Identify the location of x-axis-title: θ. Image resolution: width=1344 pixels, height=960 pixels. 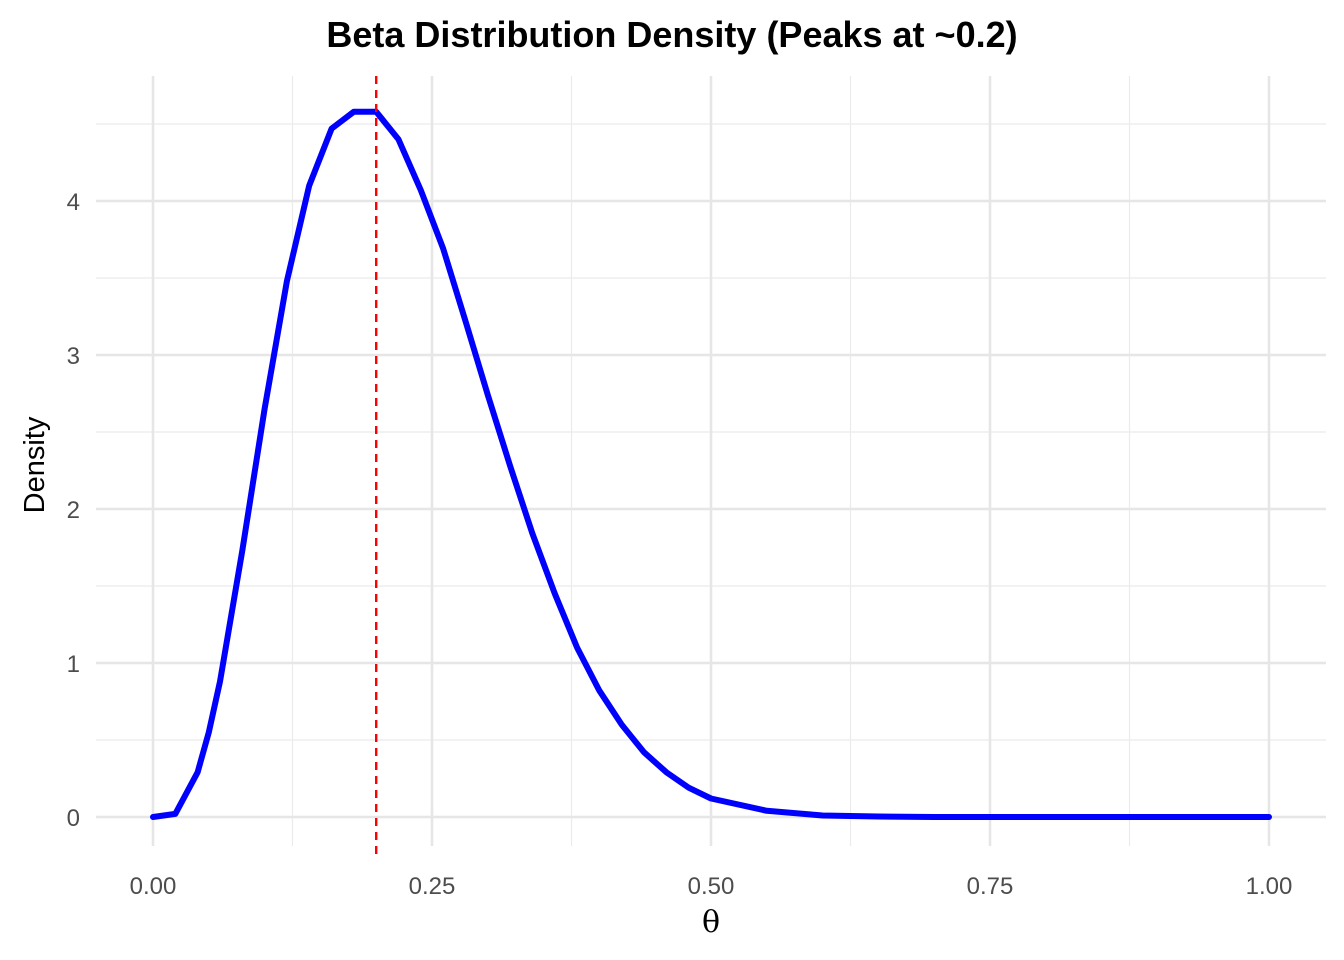
(711, 922).